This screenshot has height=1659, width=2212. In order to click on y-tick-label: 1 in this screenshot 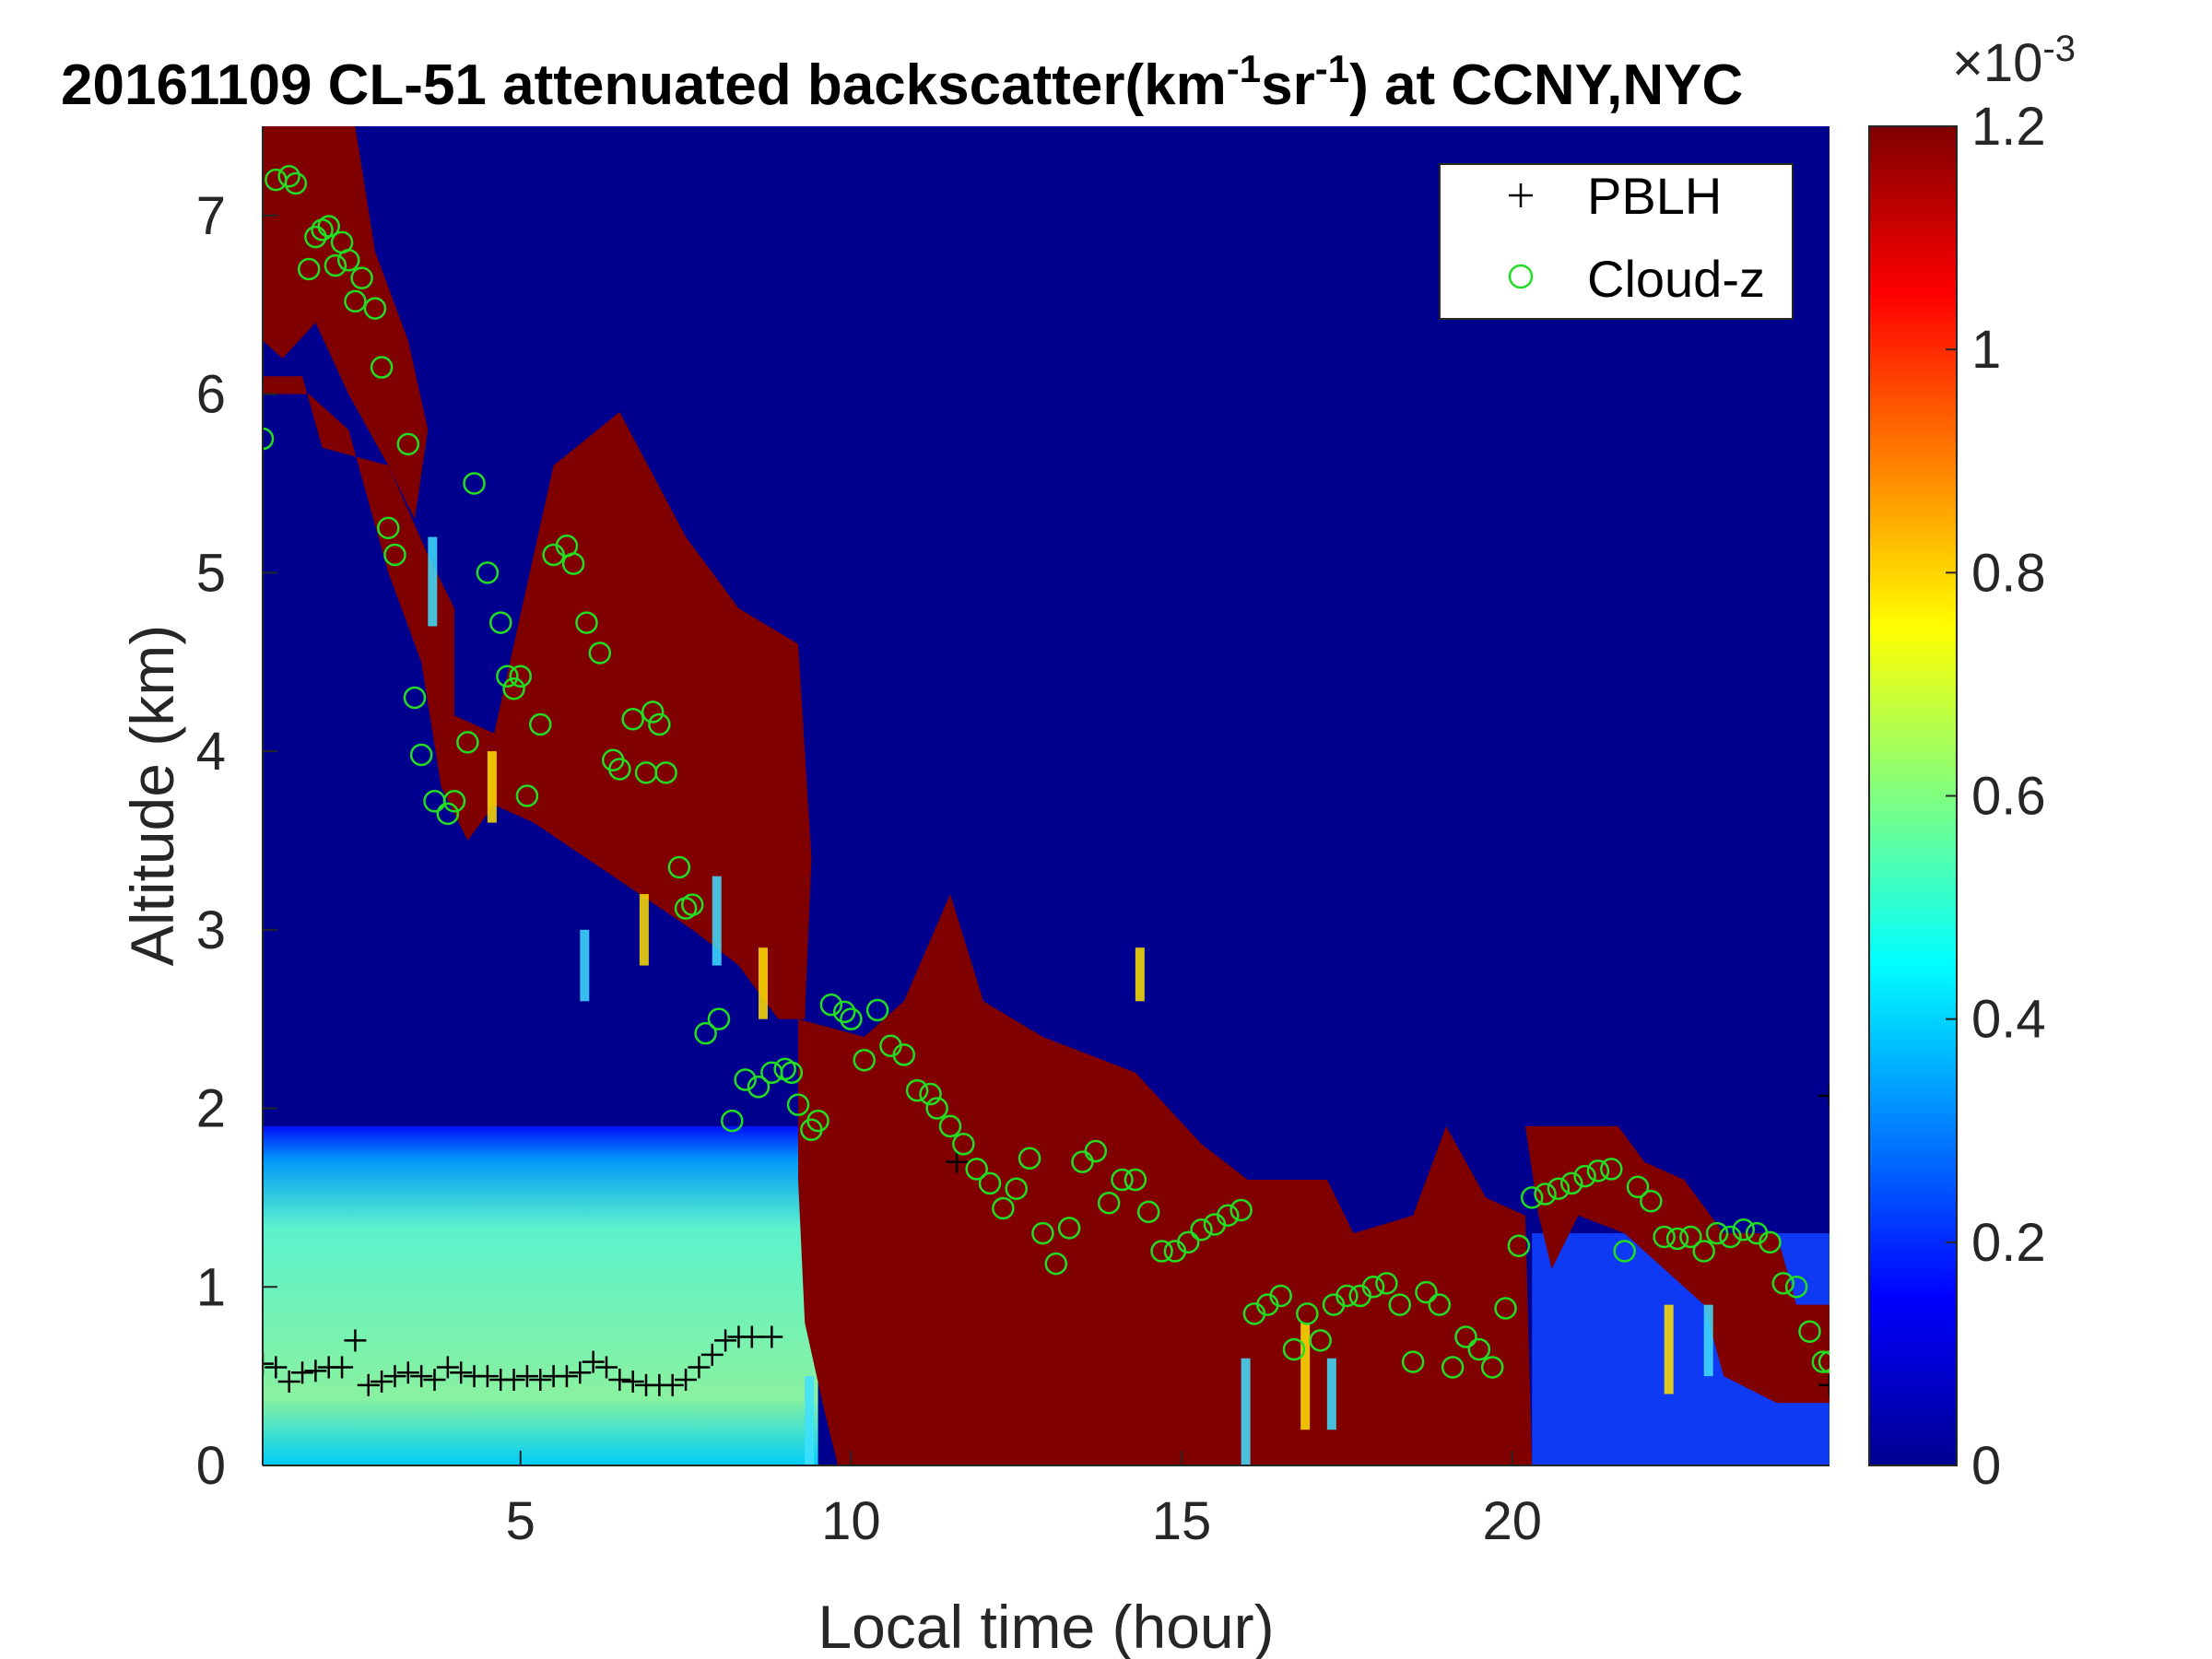, I will do `click(211, 1287)`.